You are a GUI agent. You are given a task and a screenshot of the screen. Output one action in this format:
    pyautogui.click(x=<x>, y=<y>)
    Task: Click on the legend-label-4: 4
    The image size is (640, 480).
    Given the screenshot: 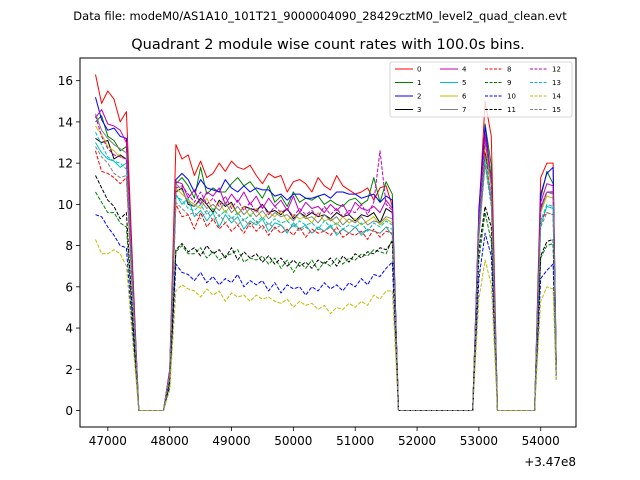 What is the action you would take?
    pyautogui.click(x=464, y=70)
    